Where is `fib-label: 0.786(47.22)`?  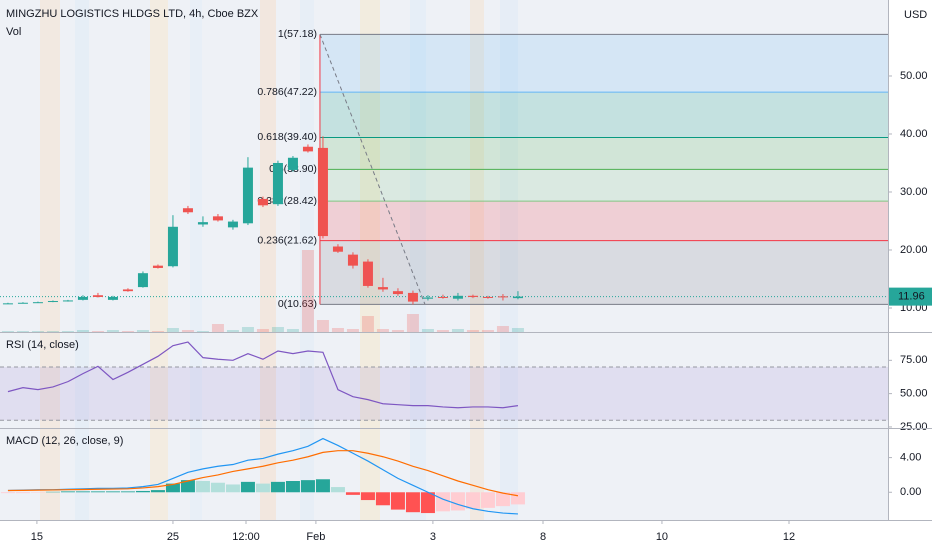 fib-label: 0.786(47.22) is located at coordinates (287, 92).